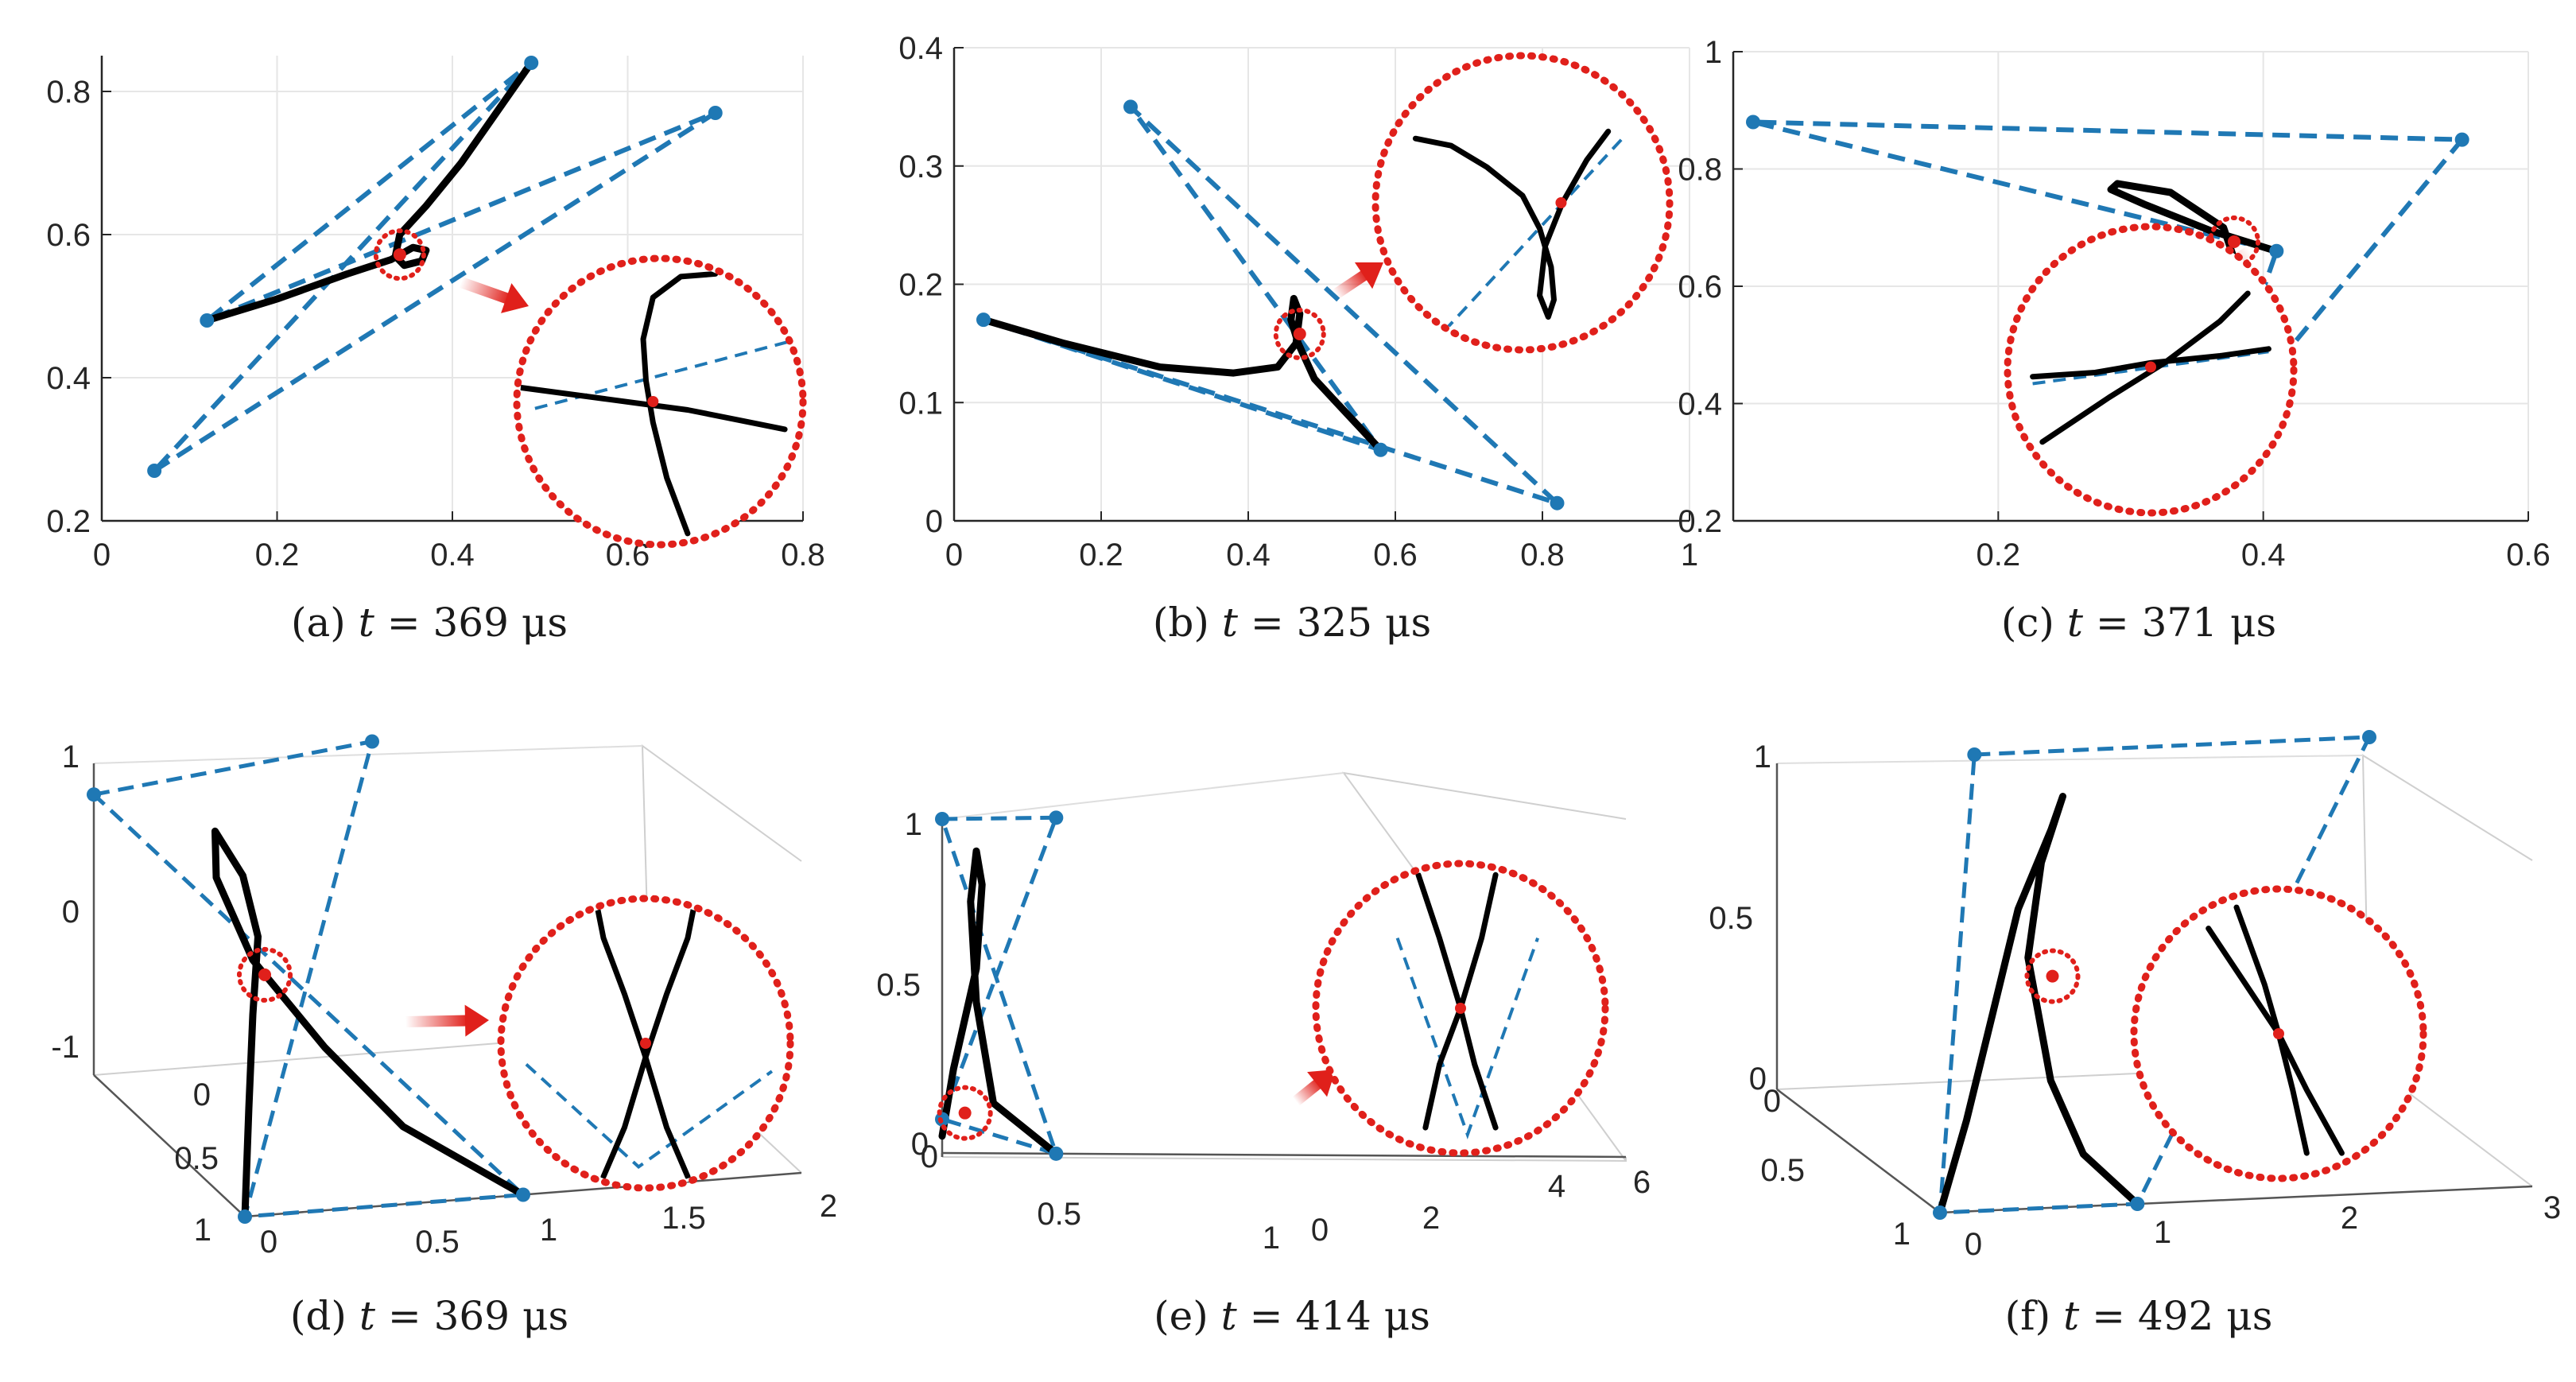 The width and height of the screenshot is (2576, 1382). Describe the element at coordinates (485, 291) in the screenshot. I see `zoom-arrow-shaft` at that location.